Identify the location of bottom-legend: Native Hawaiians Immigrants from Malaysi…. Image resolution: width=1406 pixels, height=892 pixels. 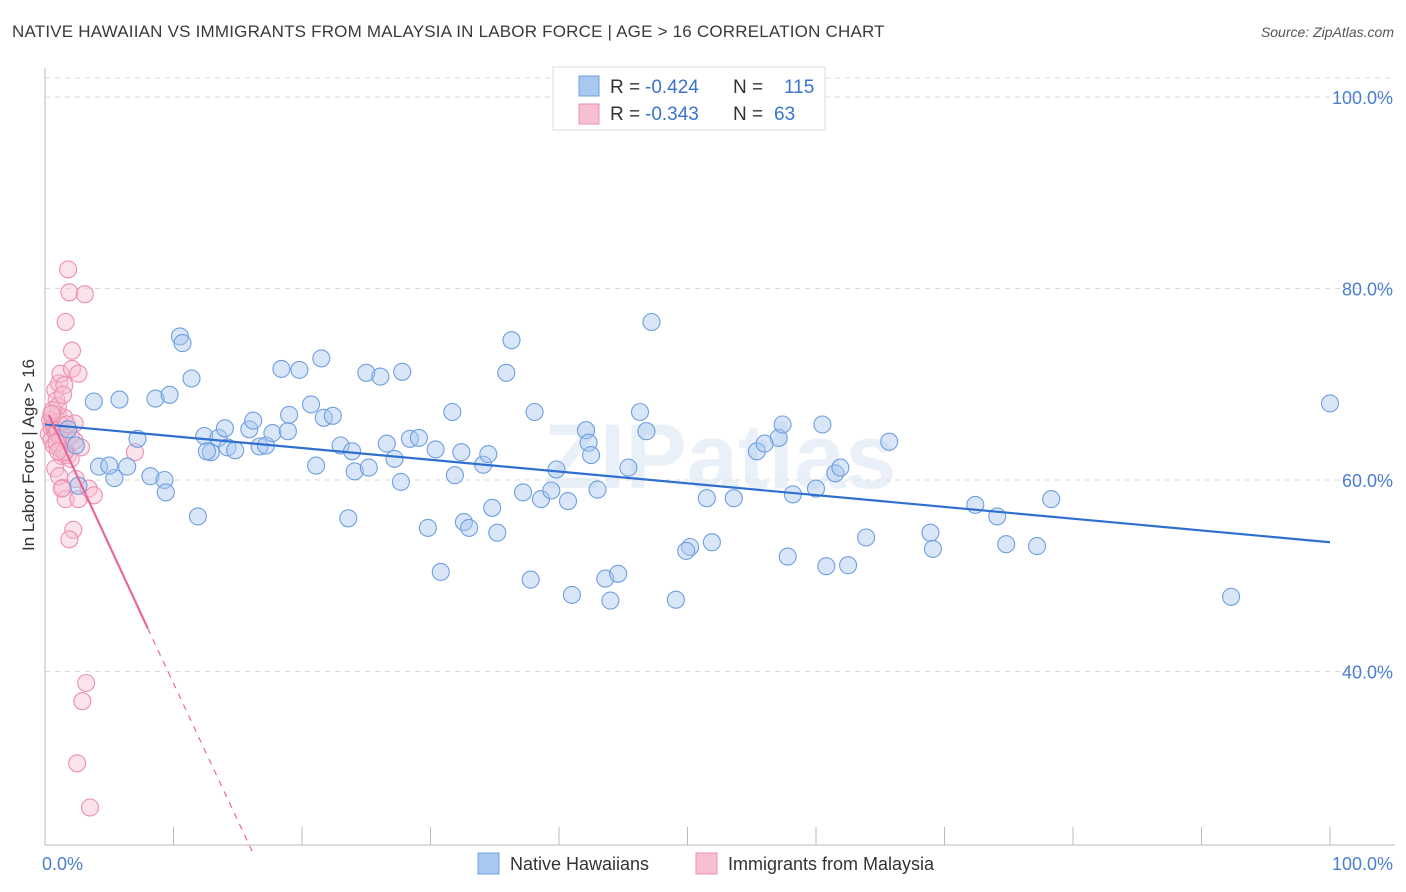
(706, 863).